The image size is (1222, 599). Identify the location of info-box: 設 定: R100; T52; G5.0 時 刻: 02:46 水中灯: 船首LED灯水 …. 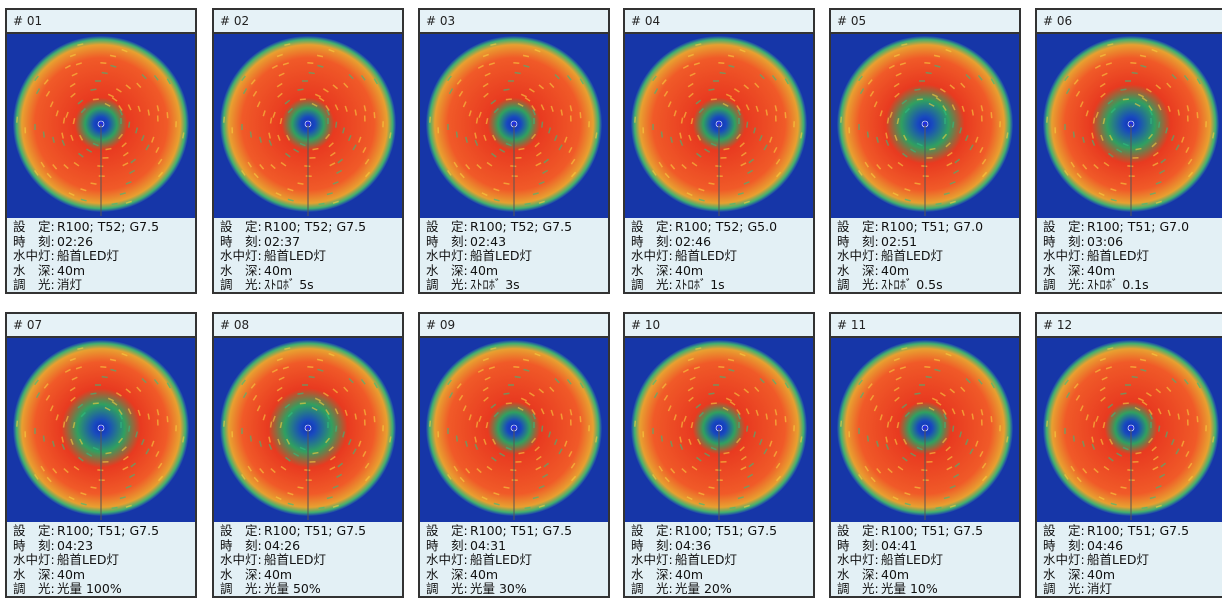
(719, 256).